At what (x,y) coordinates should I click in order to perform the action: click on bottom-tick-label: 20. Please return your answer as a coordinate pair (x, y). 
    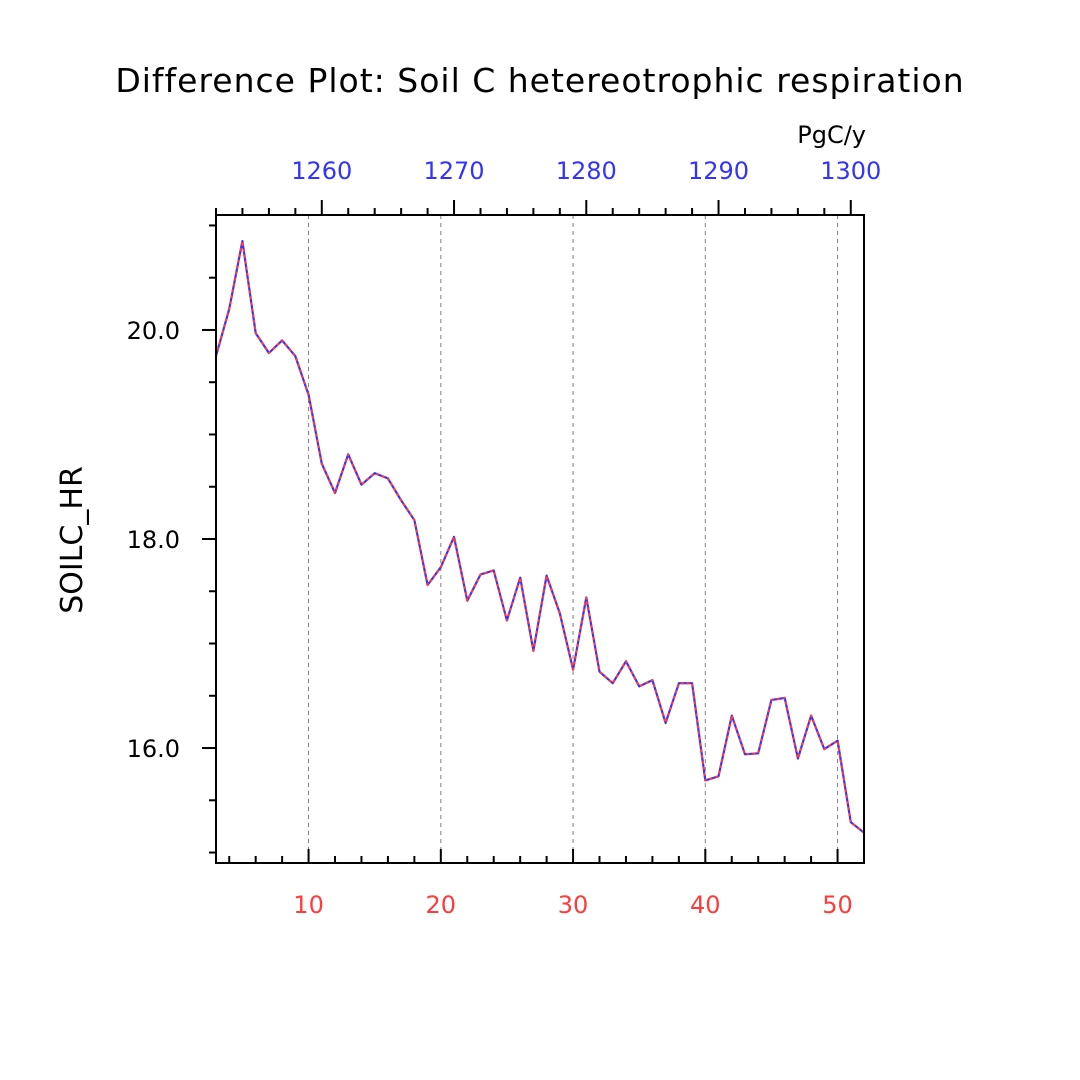
    Looking at the image, I should click on (441, 905).